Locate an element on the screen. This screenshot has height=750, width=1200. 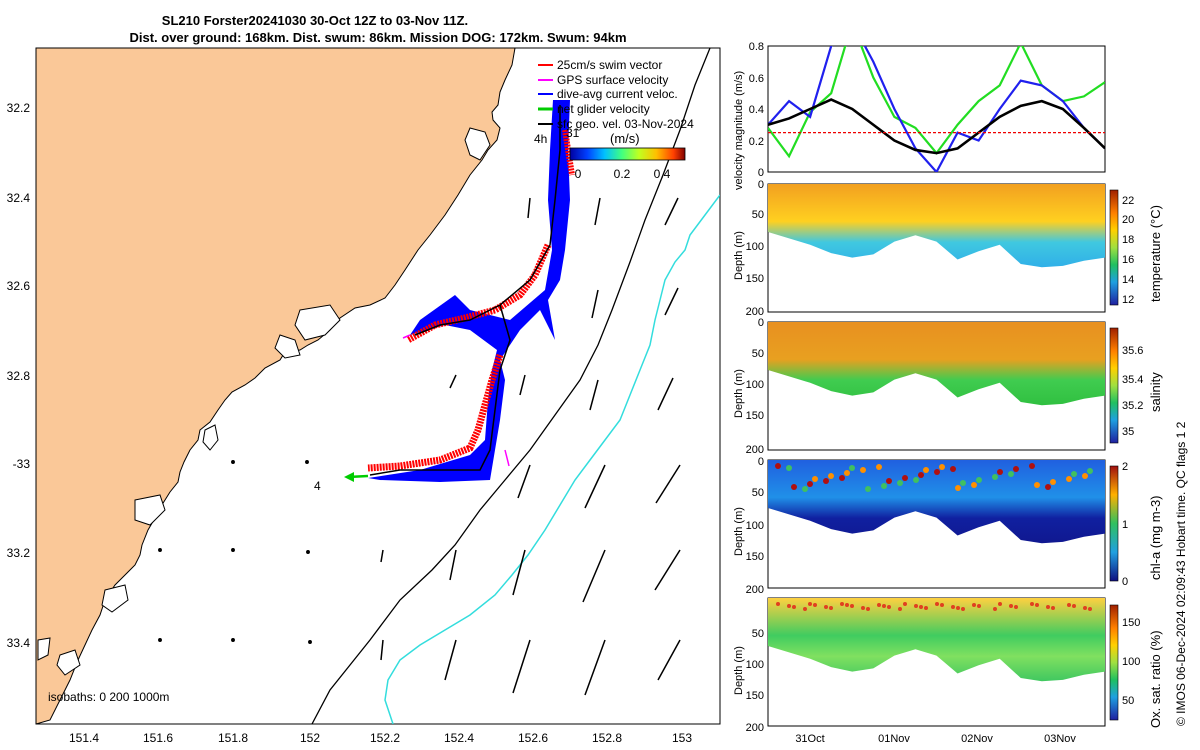
temp-cbar-tick: 12 is located at coordinates (1128, 300).